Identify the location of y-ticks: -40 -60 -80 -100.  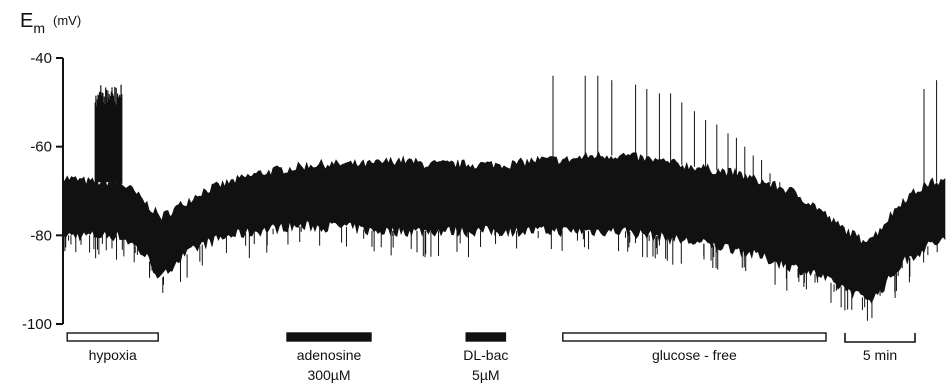
(42, 191).